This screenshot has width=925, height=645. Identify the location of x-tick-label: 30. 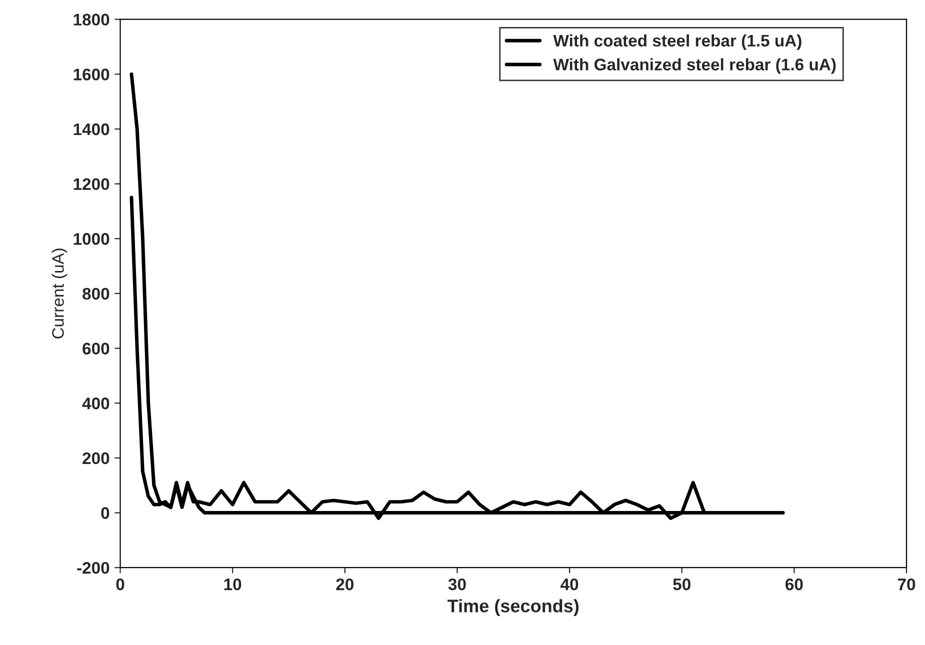
(457, 584).